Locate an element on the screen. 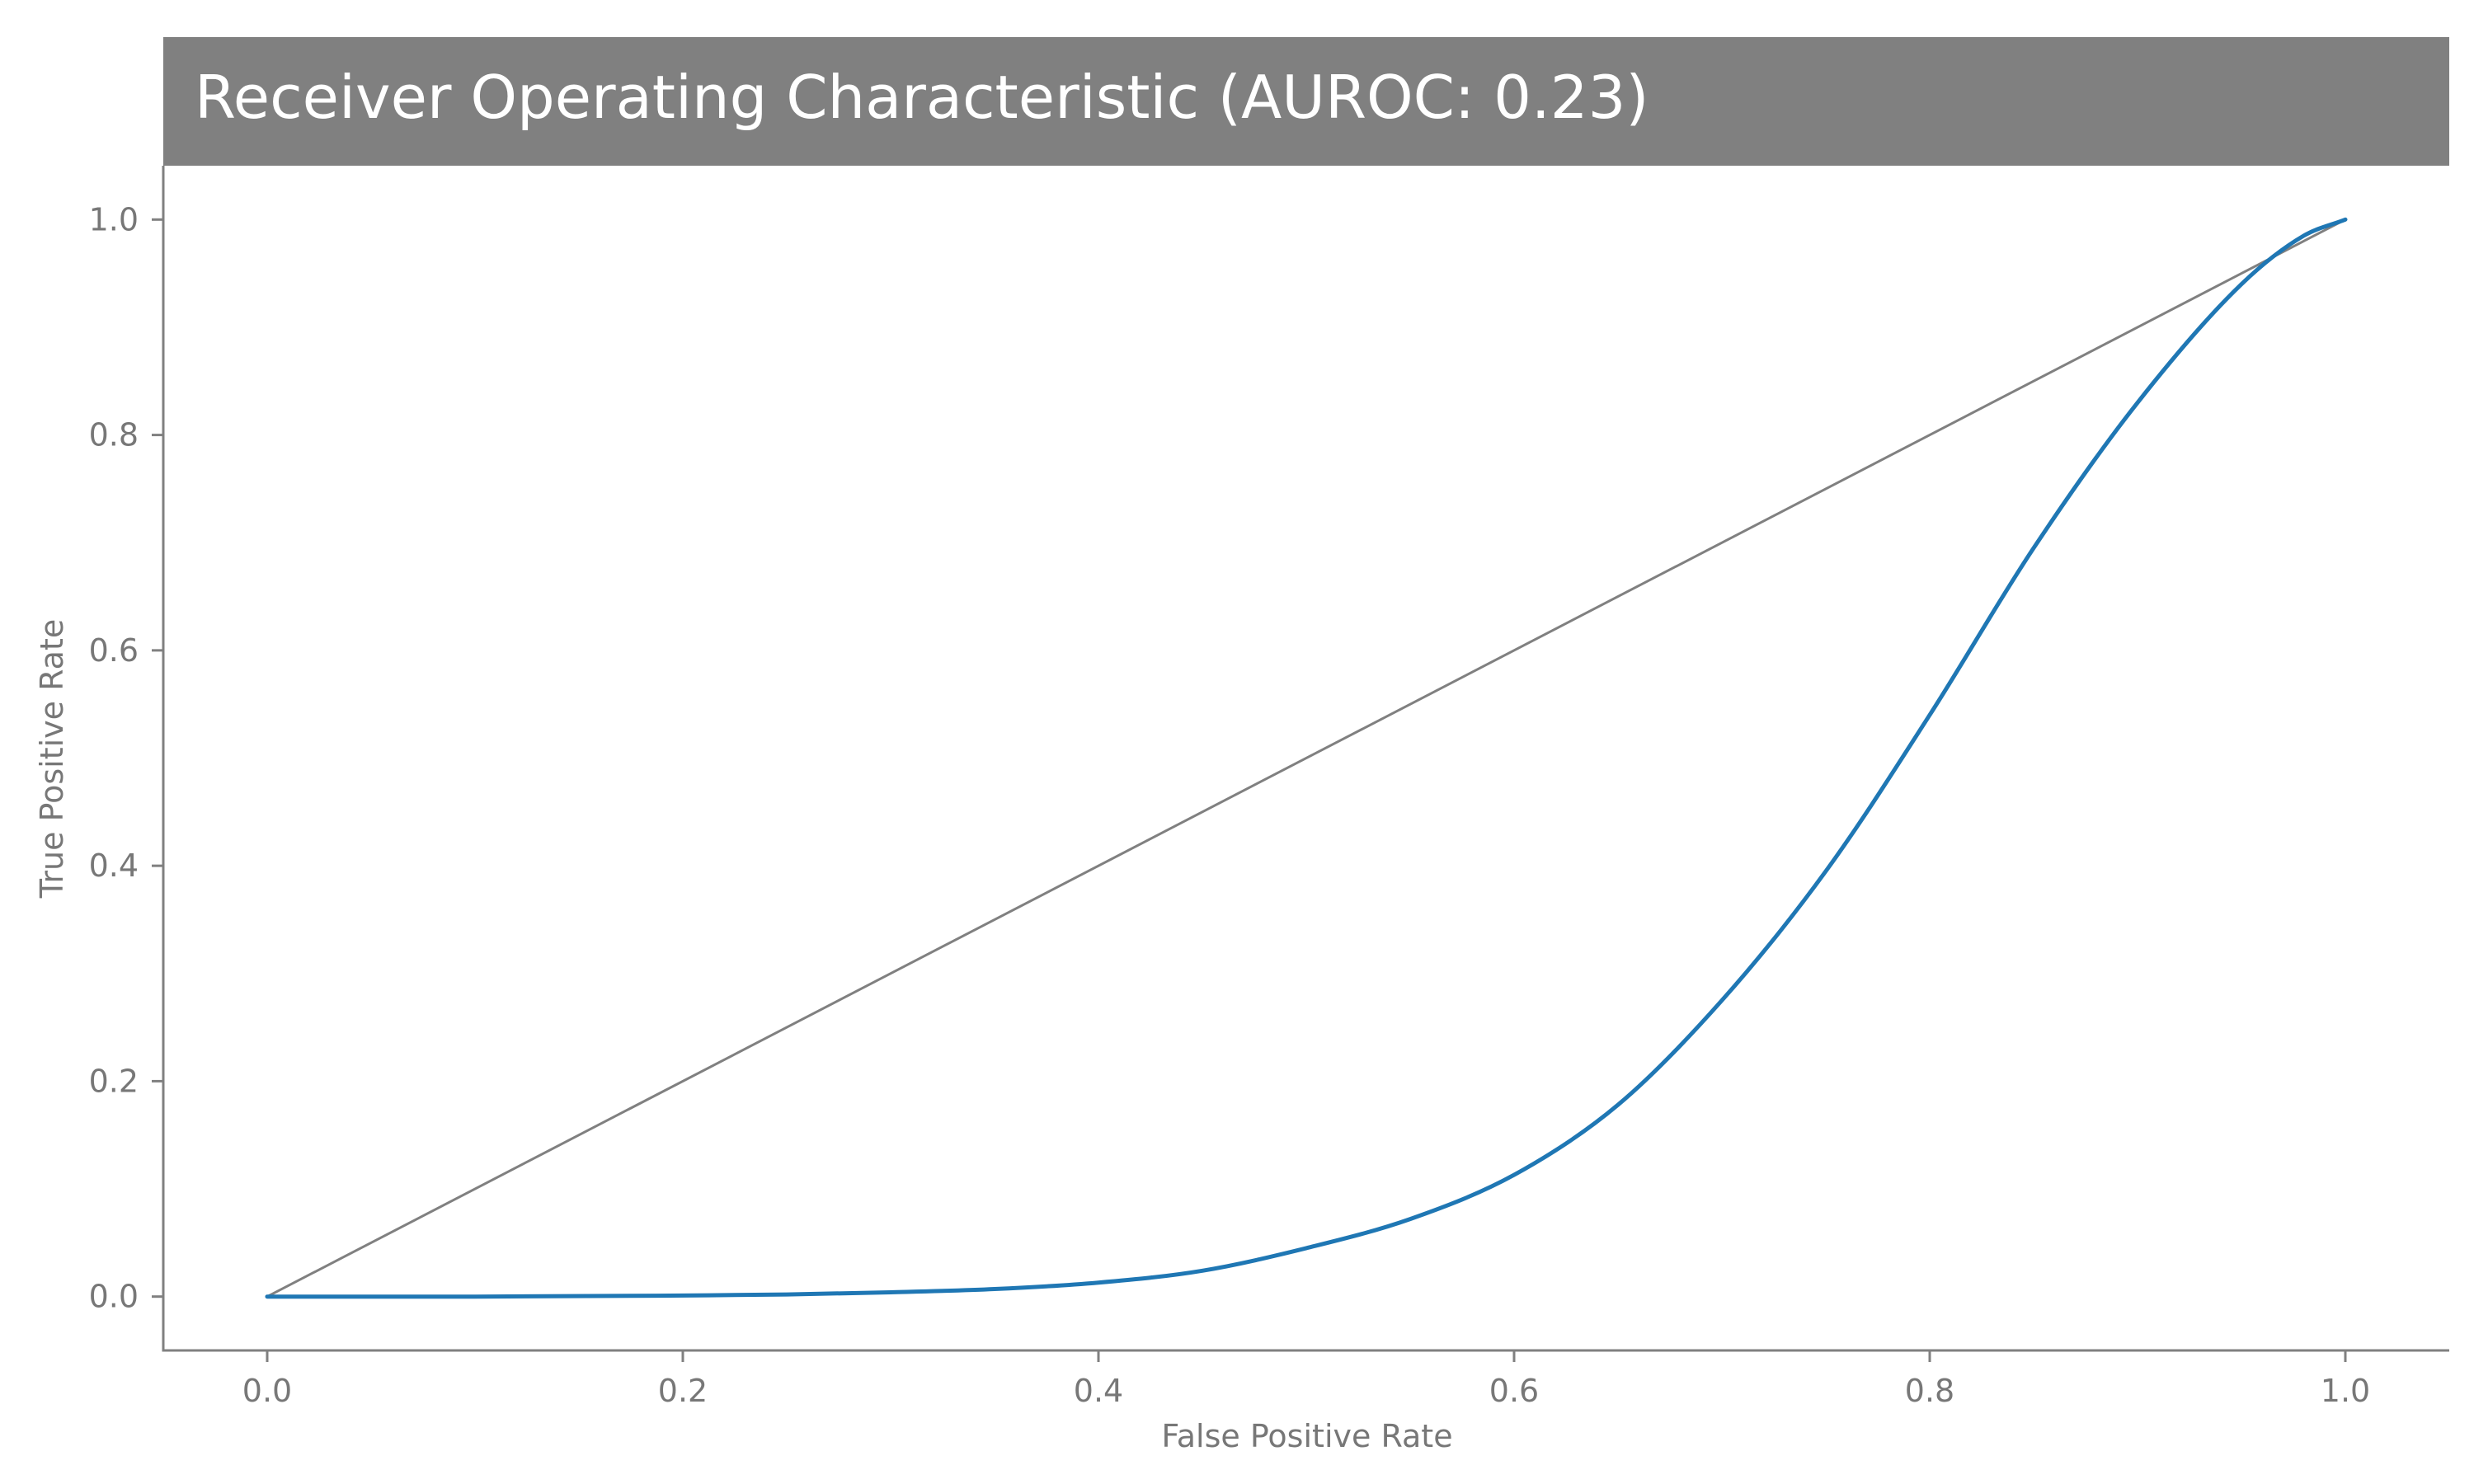  y-tick-label: 1.0 is located at coordinates (114, 219).